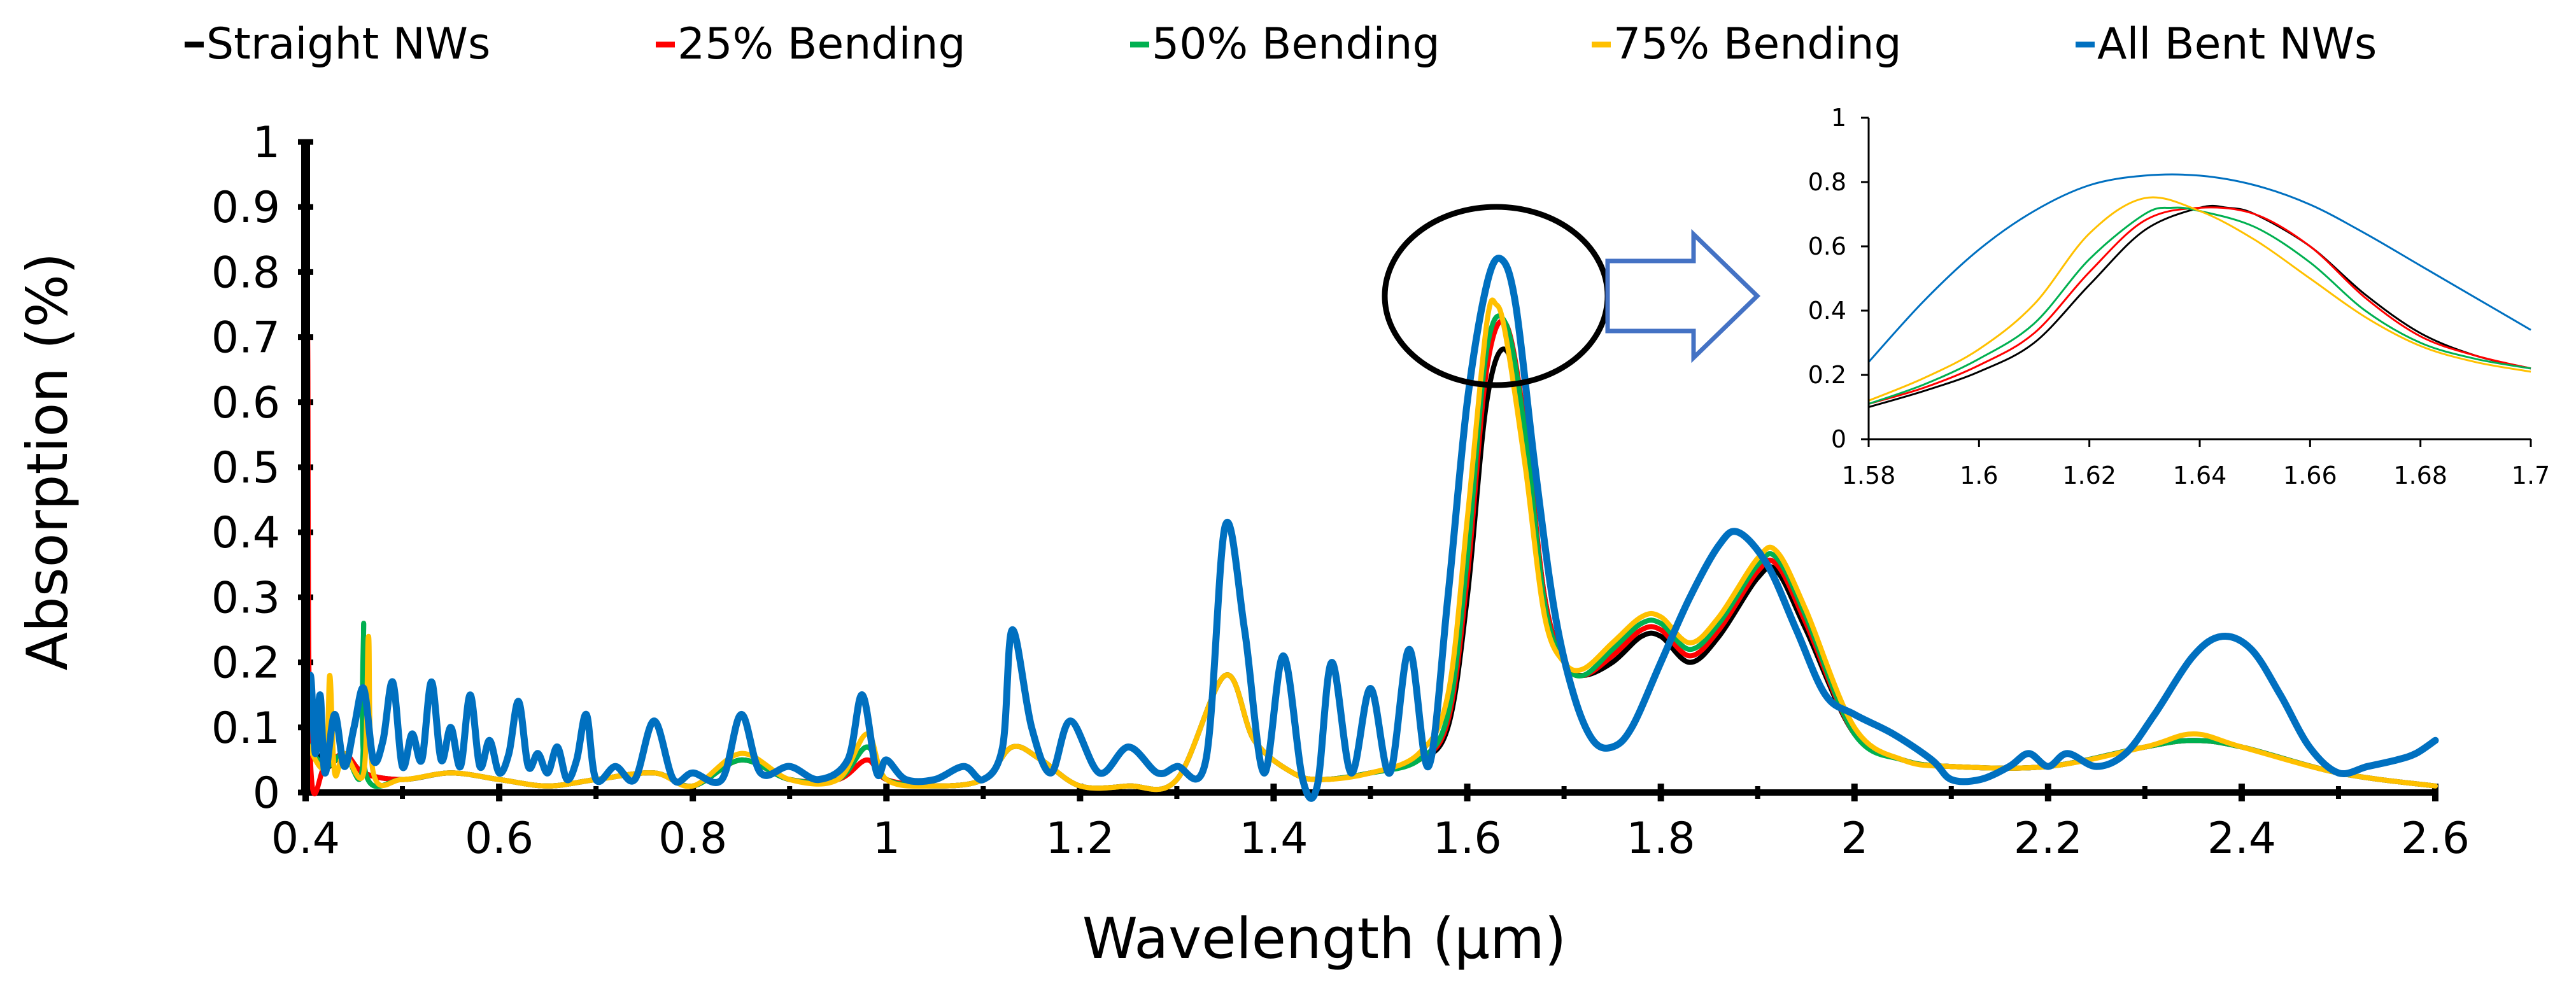 The width and height of the screenshot is (2576, 993). What do you see at coordinates (305, 838) in the screenshot?
I see `x-tick-label: 0.4` at bounding box center [305, 838].